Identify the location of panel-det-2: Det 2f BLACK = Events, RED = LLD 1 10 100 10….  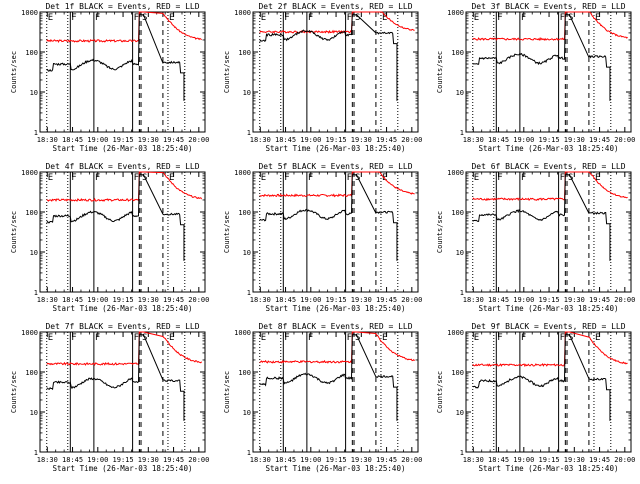
(322, 77).